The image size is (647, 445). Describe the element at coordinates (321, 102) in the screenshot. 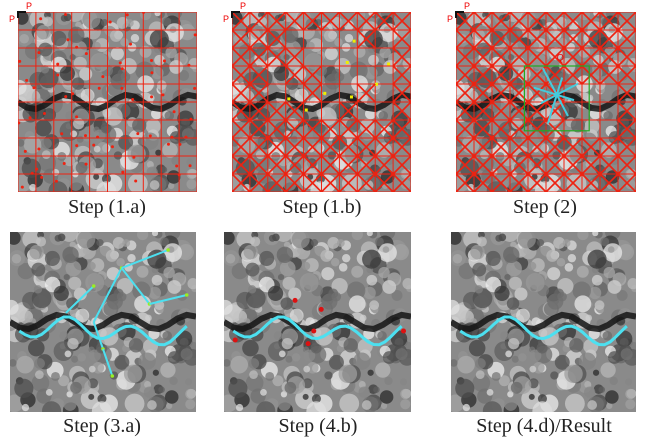

I see `panel` at that location.